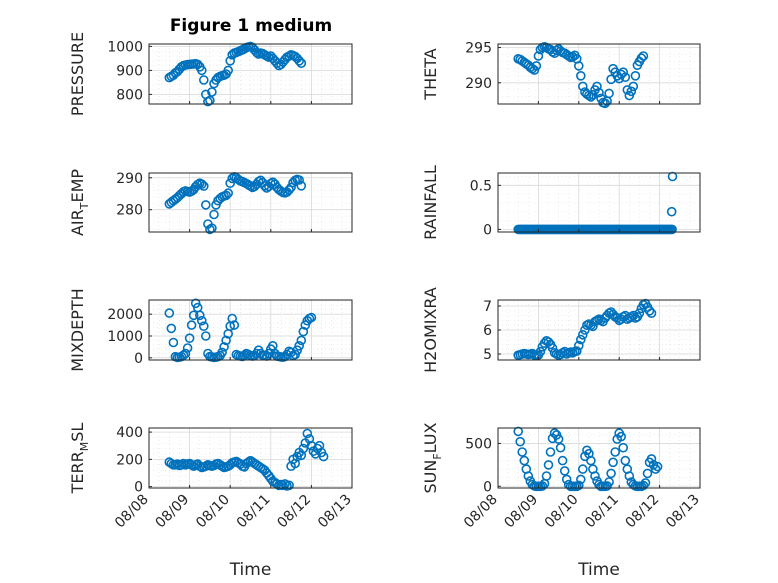 Image resolution: width=778 pixels, height=583 pixels. Describe the element at coordinates (430, 202) in the screenshot. I see `y-axis-label: RAINFALL` at that location.